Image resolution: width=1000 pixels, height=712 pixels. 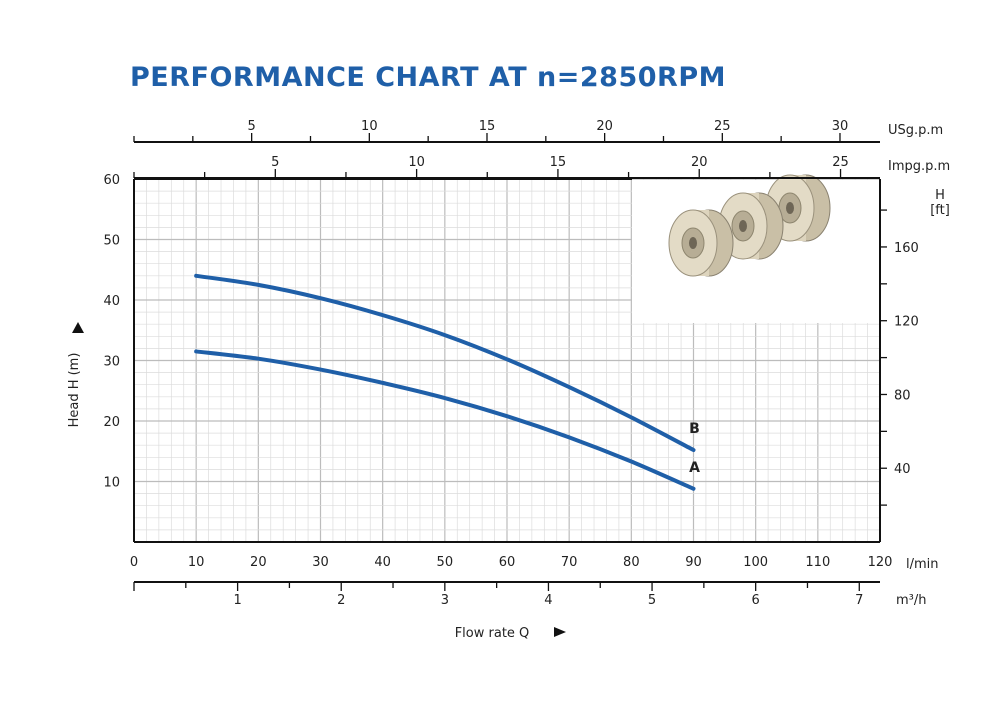 I want to click on x-tick-label: 50, so click(x=445, y=562).